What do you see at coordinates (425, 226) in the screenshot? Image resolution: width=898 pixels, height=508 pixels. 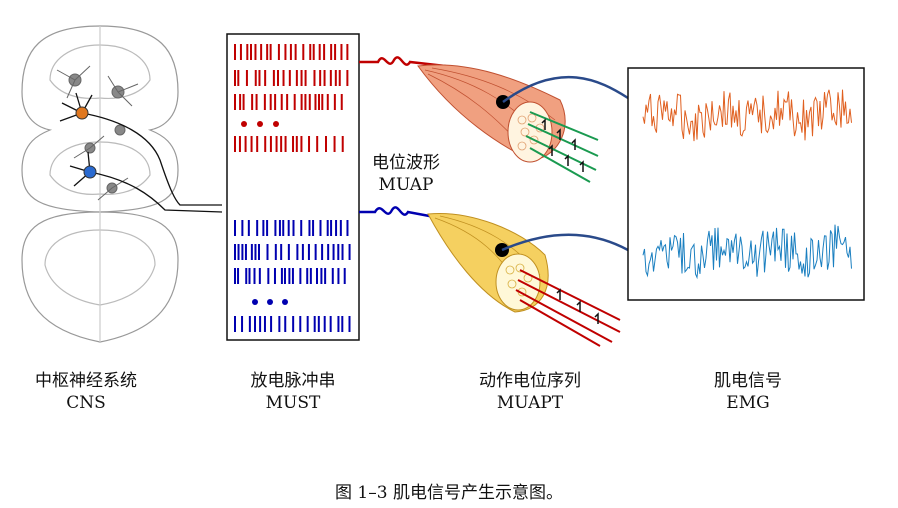 I see `blue-nerve` at bounding box center [425, 226].